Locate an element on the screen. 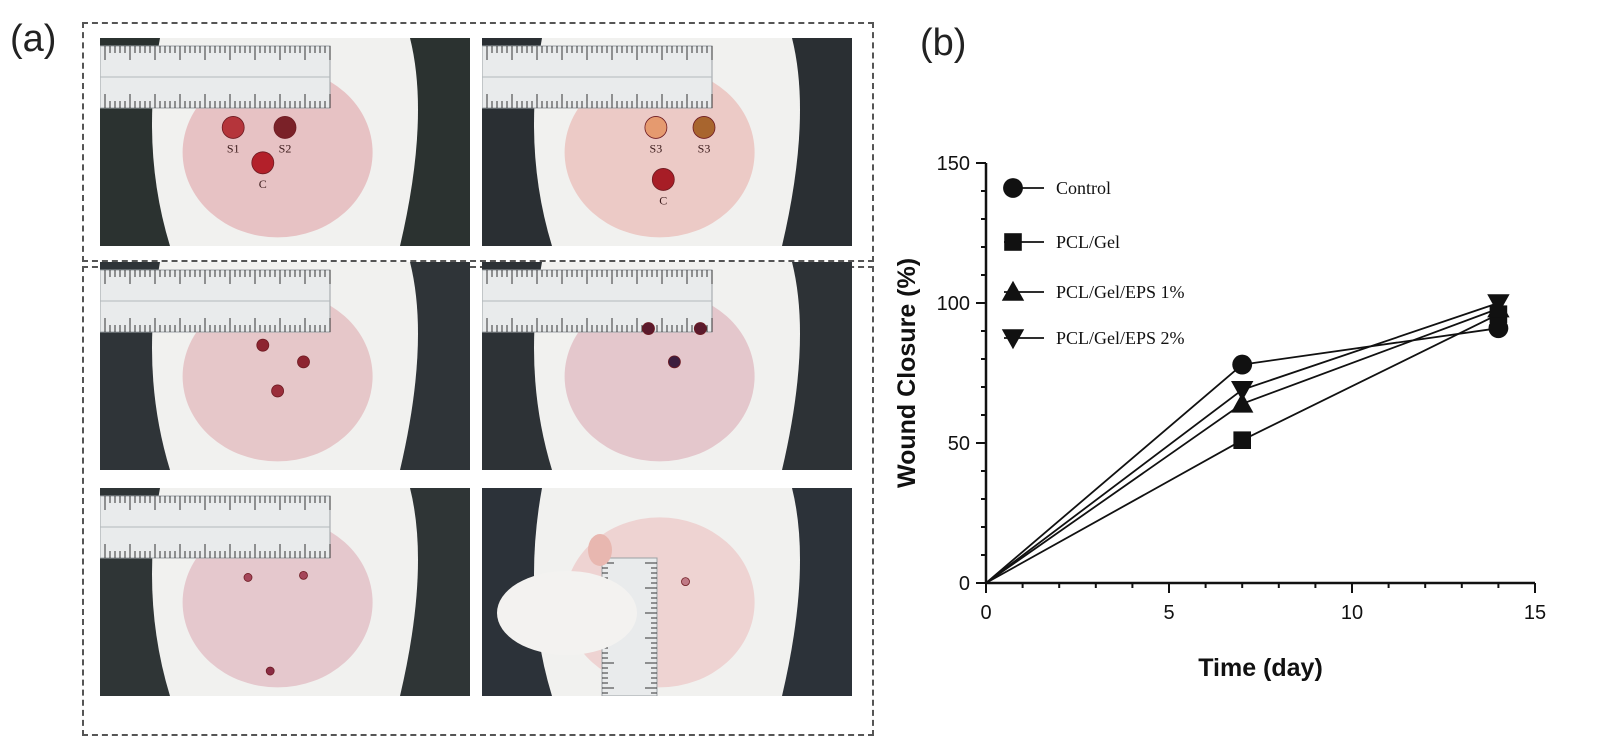 The width and height of the screenshot is (1608, 747). photo-day0-right-image: S3 S3 C is located at coordinates (667, 142).